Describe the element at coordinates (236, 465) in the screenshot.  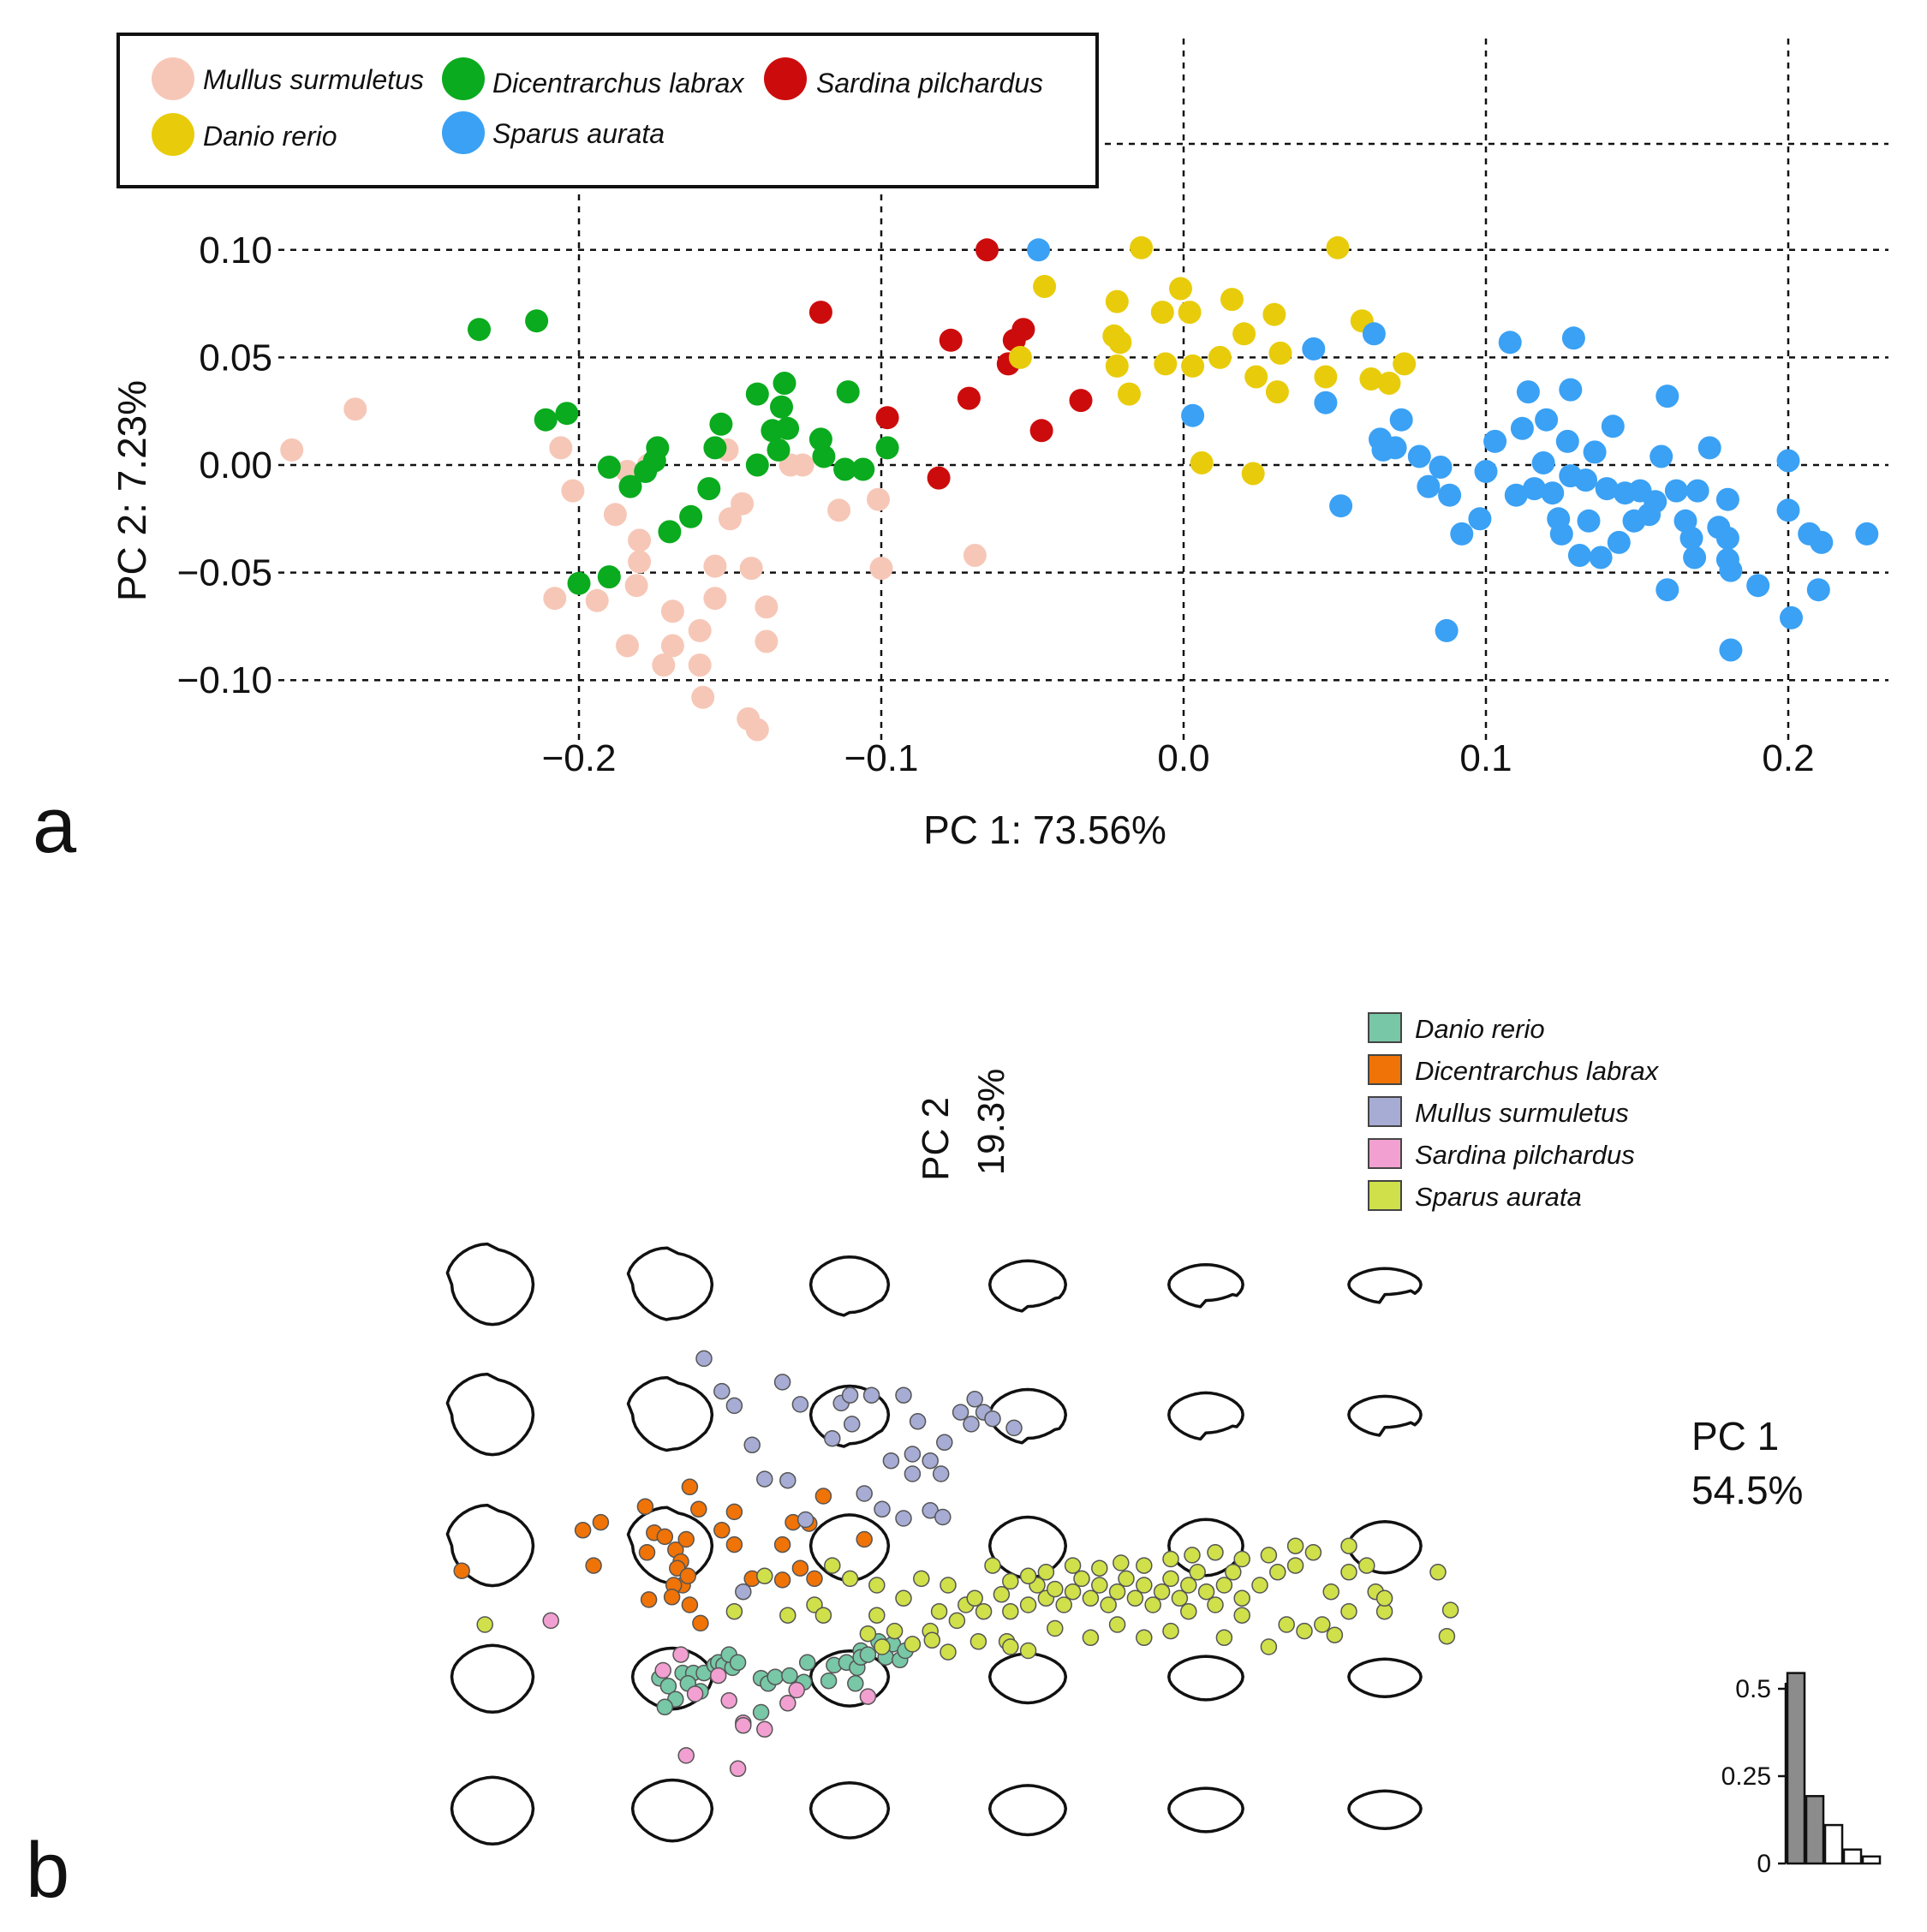
I see `y-tick-label: 0.00` at that location.